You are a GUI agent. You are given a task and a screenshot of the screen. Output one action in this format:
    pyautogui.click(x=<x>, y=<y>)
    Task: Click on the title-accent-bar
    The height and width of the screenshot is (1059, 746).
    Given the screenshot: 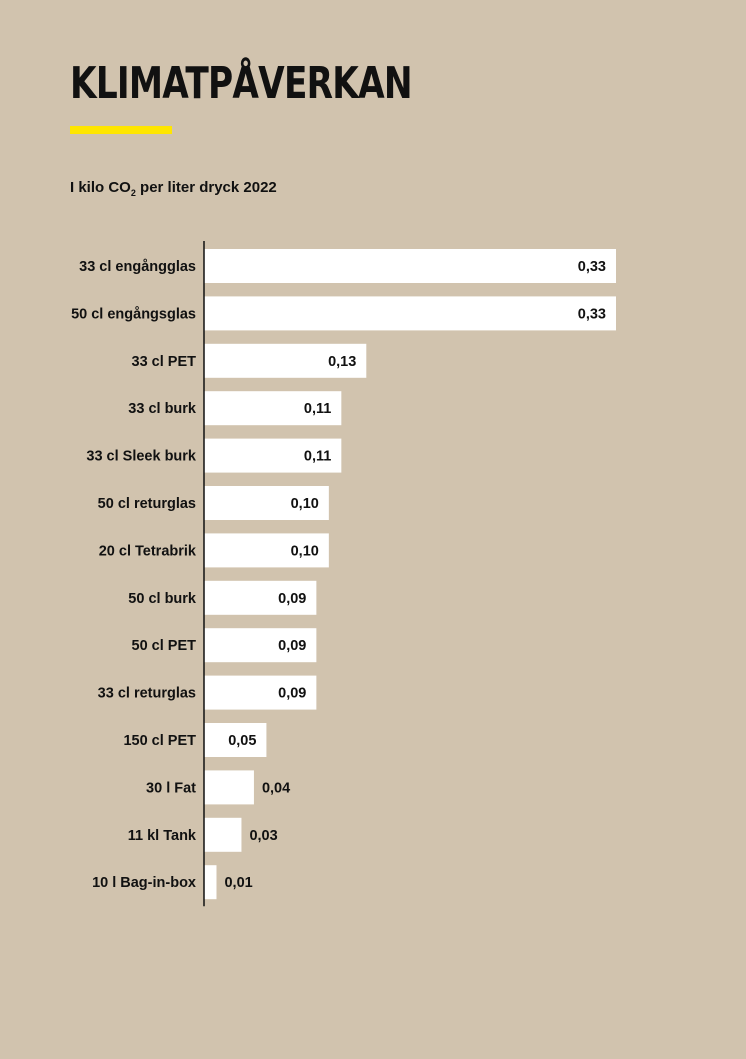 What is the action you would take?
    pyautogui.click(x=121, y=130)
    